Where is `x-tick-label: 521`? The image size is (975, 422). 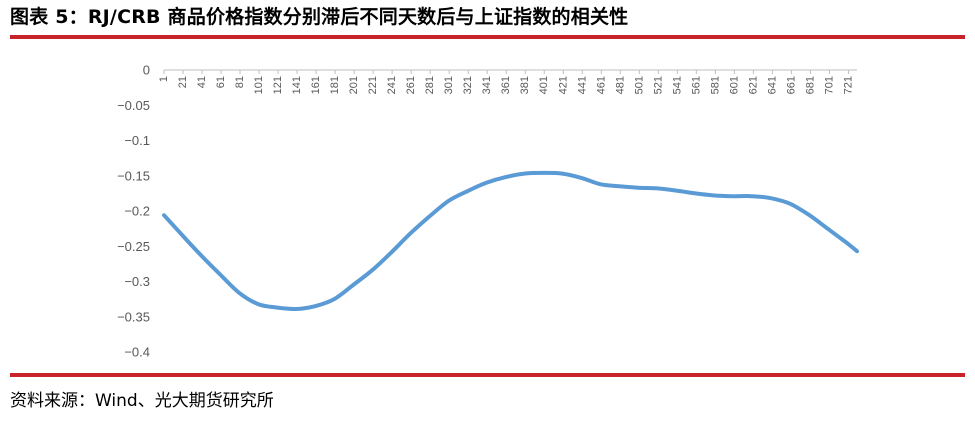 x-tick-label: 521 is located at coordinates (658, 85).